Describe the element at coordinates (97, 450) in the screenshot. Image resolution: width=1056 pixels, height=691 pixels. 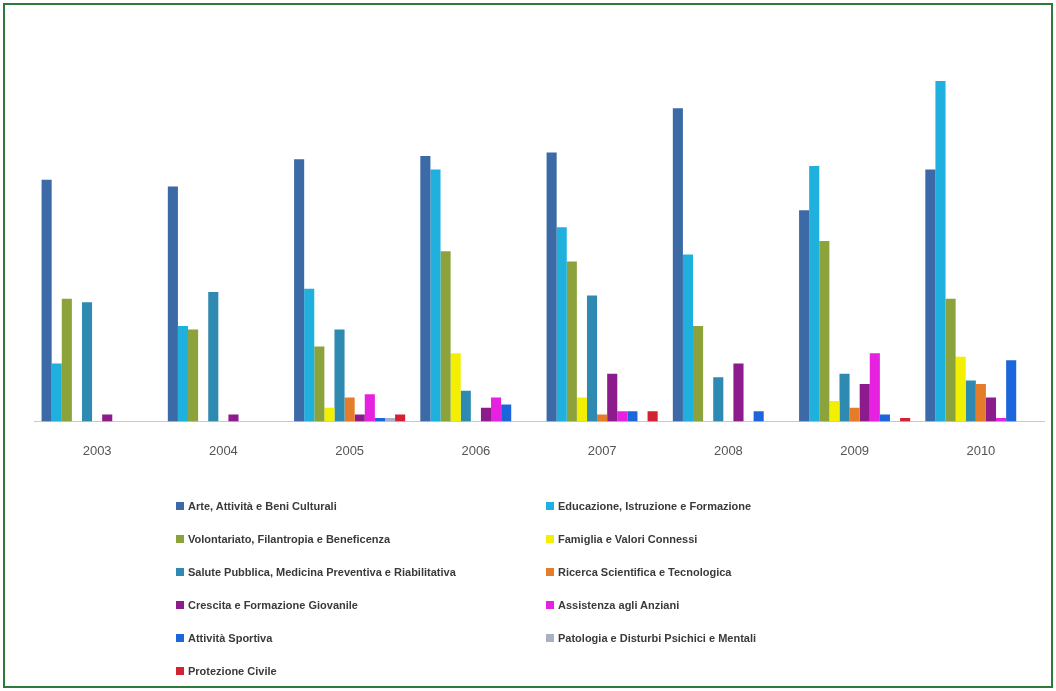
I see `x-tick-label: 2003` at that location.